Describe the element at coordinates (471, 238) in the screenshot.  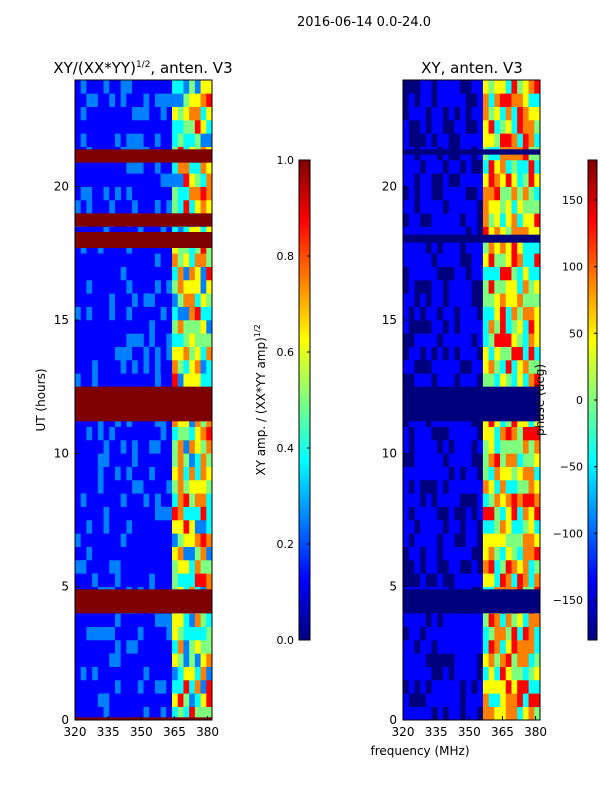
I see `phase-flagged-band` at that location.